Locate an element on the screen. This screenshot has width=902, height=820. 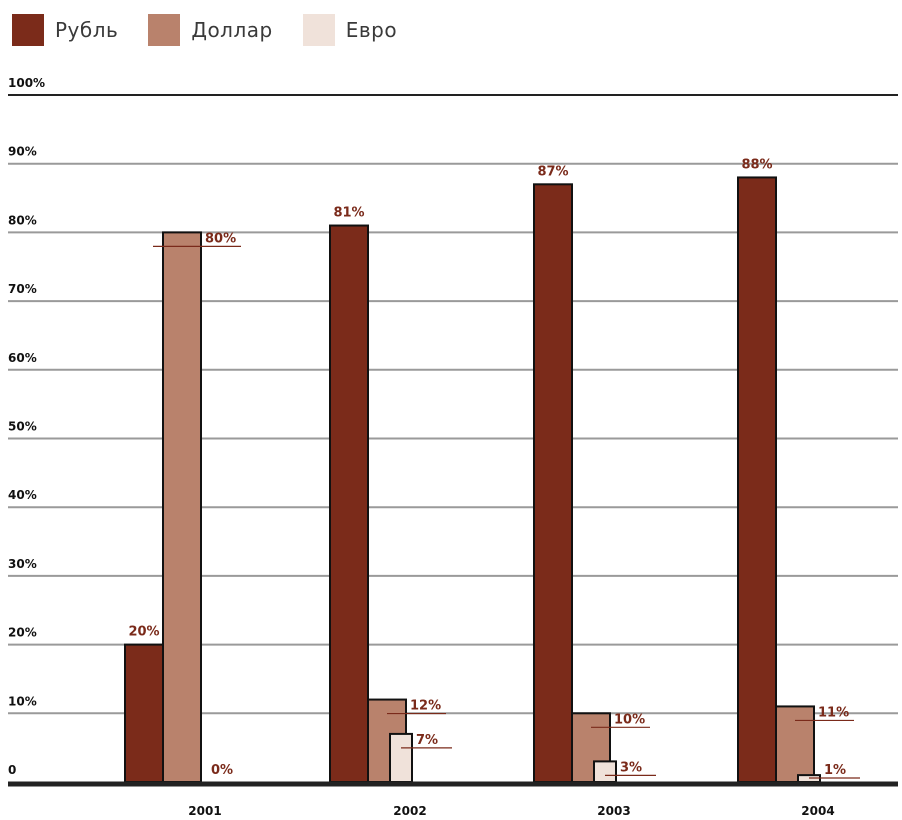
bar-Рубль-2001 is located at coordinates (144, 713).